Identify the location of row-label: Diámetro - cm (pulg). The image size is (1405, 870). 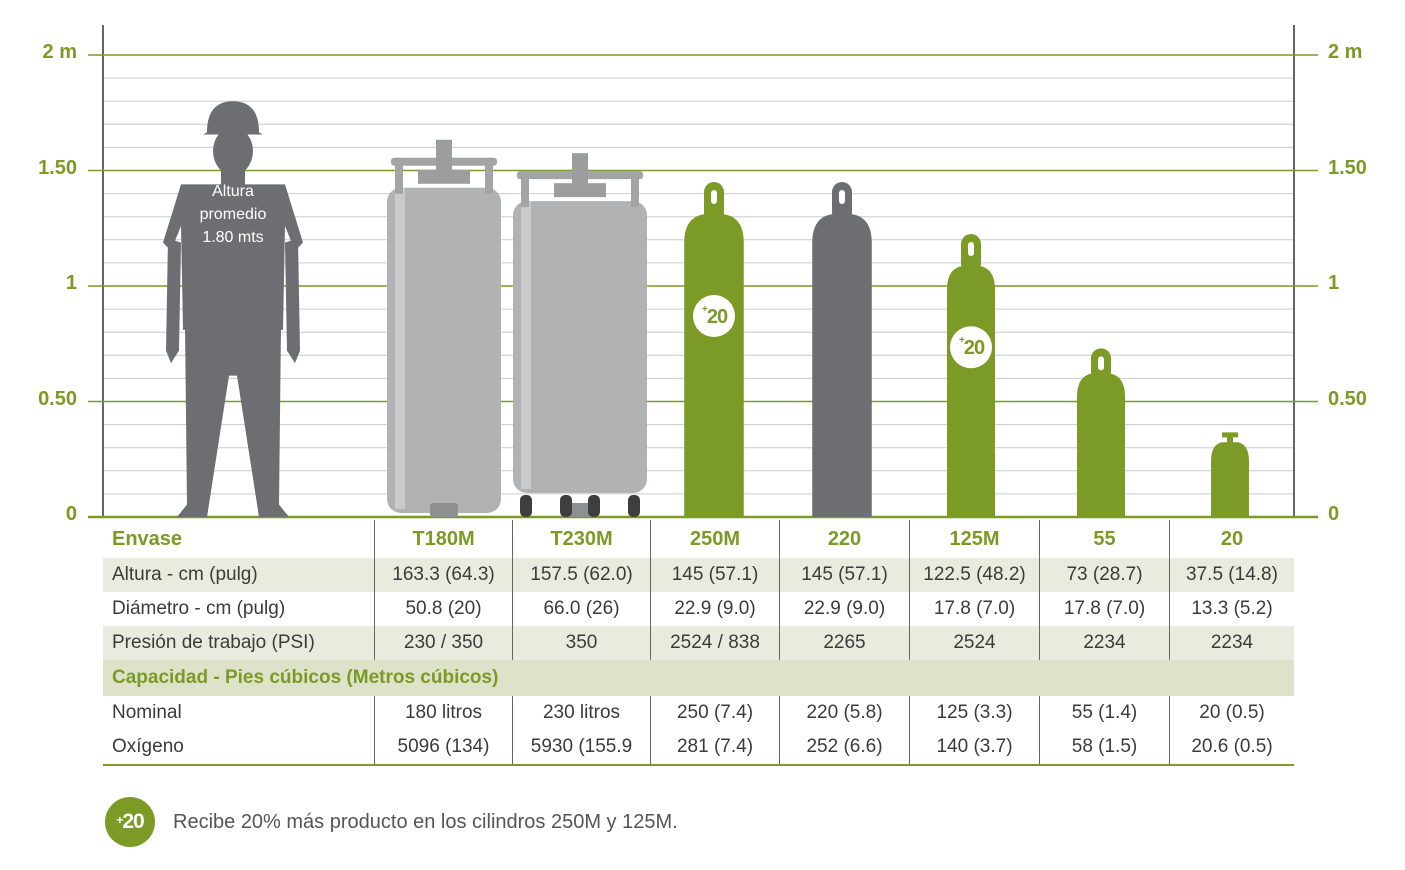
(199, 608).